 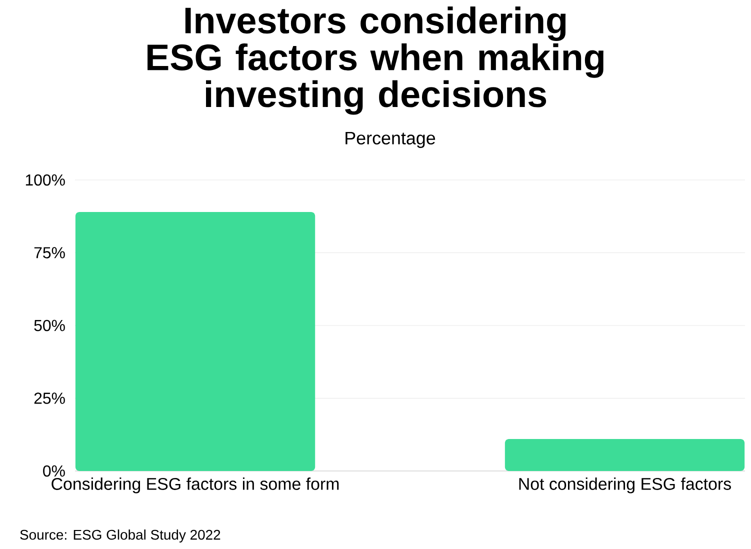 I want to click on y-tick-label: 75%, so click(x=49, y=252).